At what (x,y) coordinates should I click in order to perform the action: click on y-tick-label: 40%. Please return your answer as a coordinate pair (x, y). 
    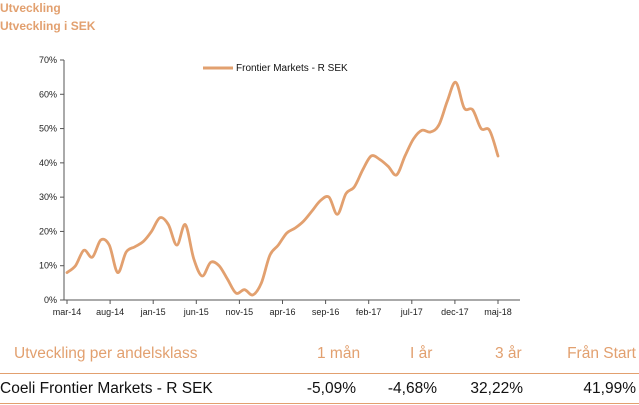
    Looking at the image, I should click on (48, 163).